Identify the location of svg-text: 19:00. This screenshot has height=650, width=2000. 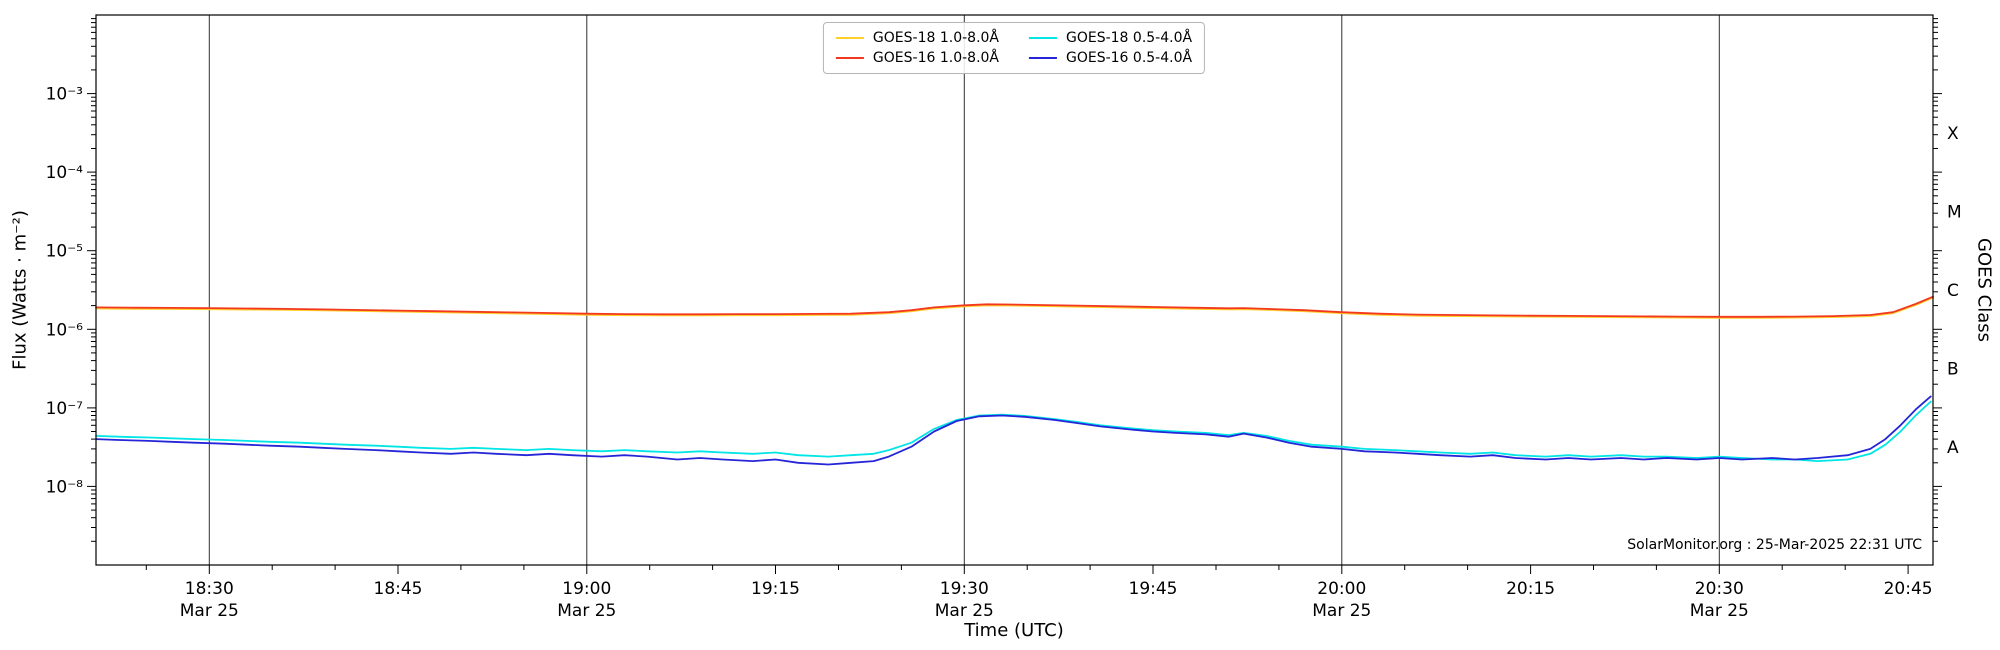
(586, 589).